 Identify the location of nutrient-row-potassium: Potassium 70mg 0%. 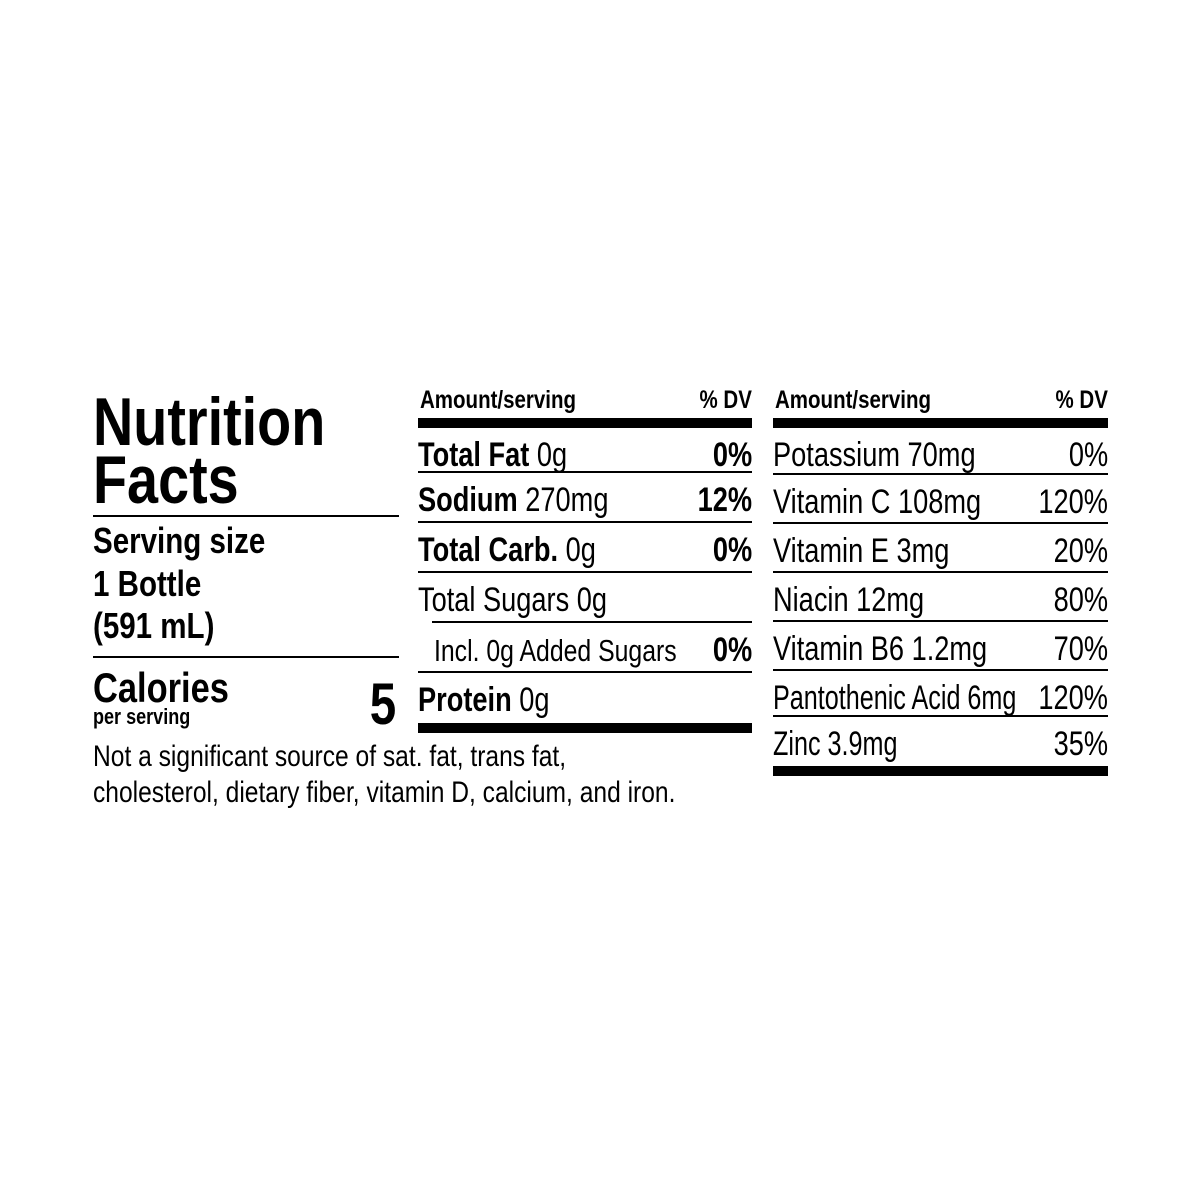
(940, 451).